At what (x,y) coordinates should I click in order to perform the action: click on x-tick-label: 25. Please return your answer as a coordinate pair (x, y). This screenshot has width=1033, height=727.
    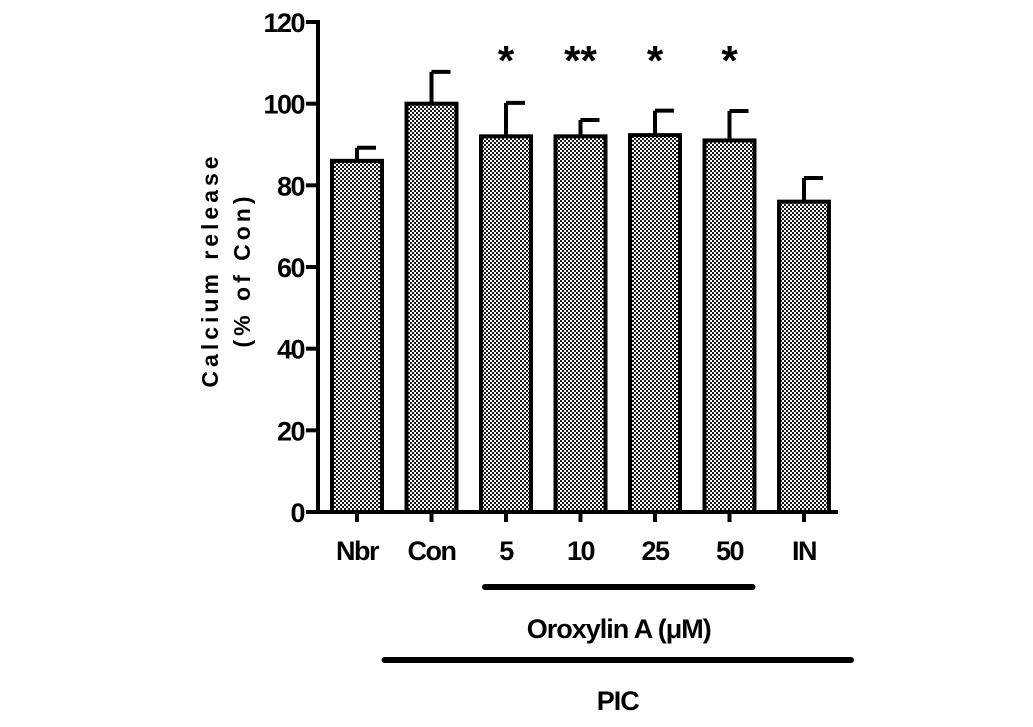
    Looking at the image, I should click on (655, 551).